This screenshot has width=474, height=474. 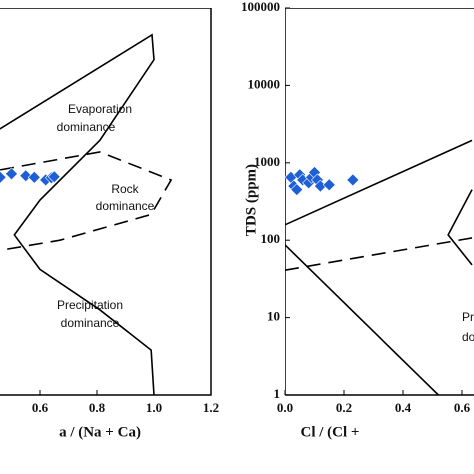 What do you see at coordinates (97, 407) in the screenshot?
I see `x-tick-label: 0.8` at bounding box center [97, 407].